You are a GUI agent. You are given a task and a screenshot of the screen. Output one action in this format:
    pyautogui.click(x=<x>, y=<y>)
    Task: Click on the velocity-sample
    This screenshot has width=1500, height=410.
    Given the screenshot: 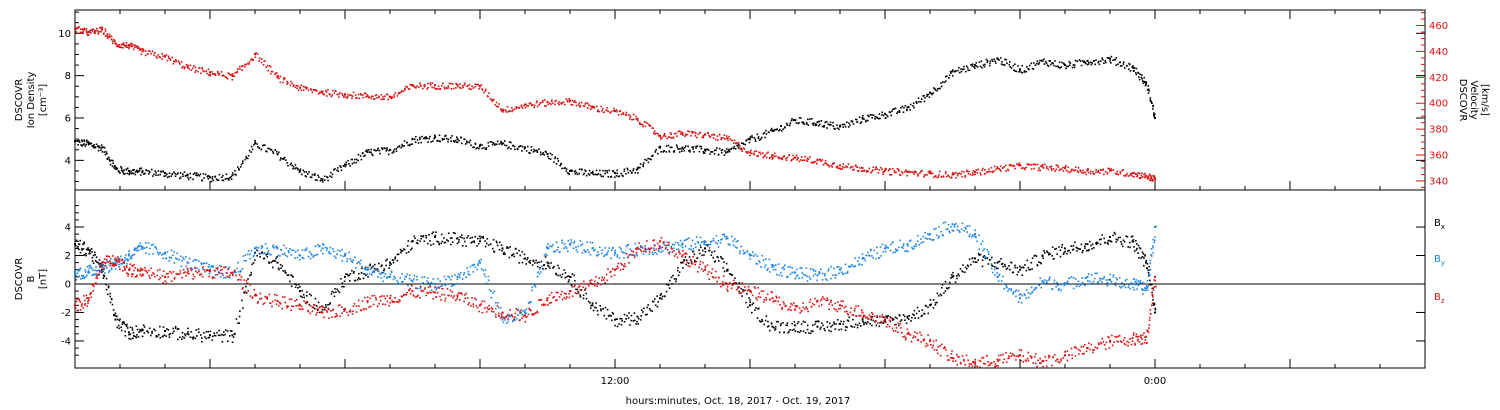 What is the action you would take?
    pyautogui.click(x=102, y=29)
    